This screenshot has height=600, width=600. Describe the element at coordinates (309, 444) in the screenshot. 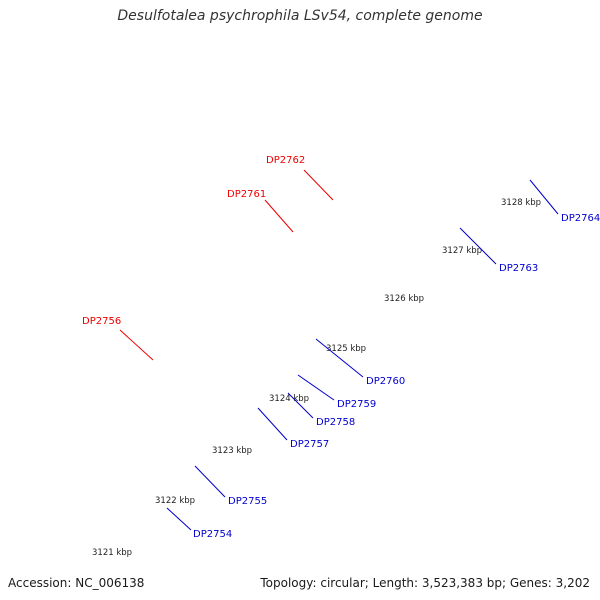

I see `gene-label: DP2757` at that location.